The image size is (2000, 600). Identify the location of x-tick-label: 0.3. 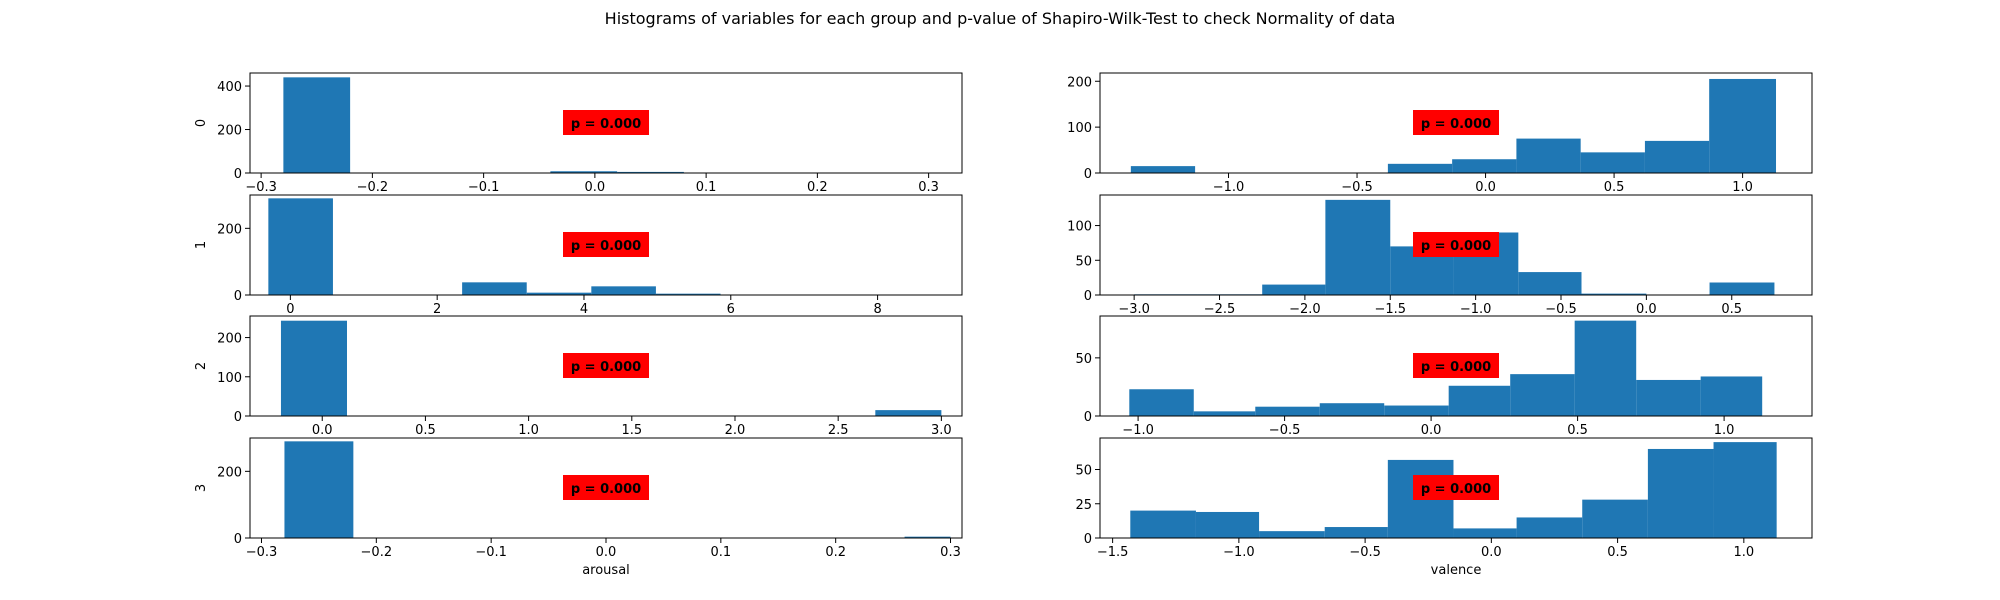
(950, 552).